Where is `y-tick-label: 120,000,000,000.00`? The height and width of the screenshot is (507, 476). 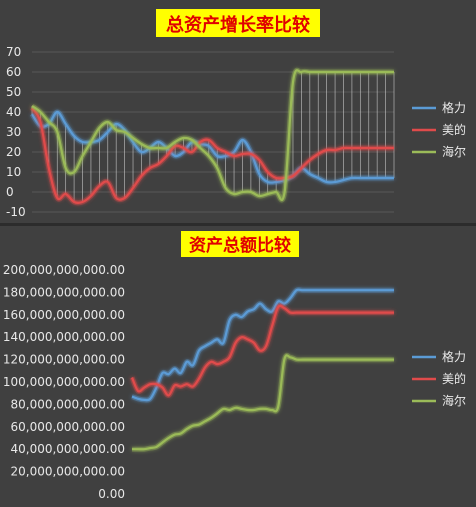
y-tick-label: 120,000,000,000.00 is located at coordinates (64, 360).